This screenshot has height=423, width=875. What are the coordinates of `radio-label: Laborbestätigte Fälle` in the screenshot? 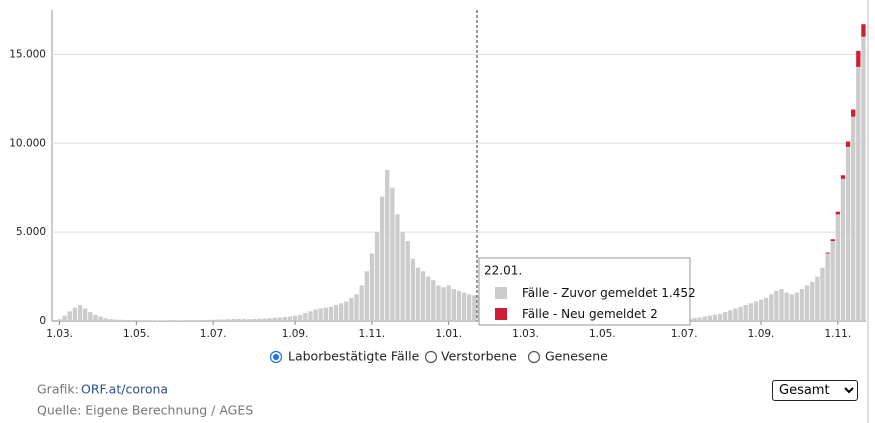 It's located at (354, 356).